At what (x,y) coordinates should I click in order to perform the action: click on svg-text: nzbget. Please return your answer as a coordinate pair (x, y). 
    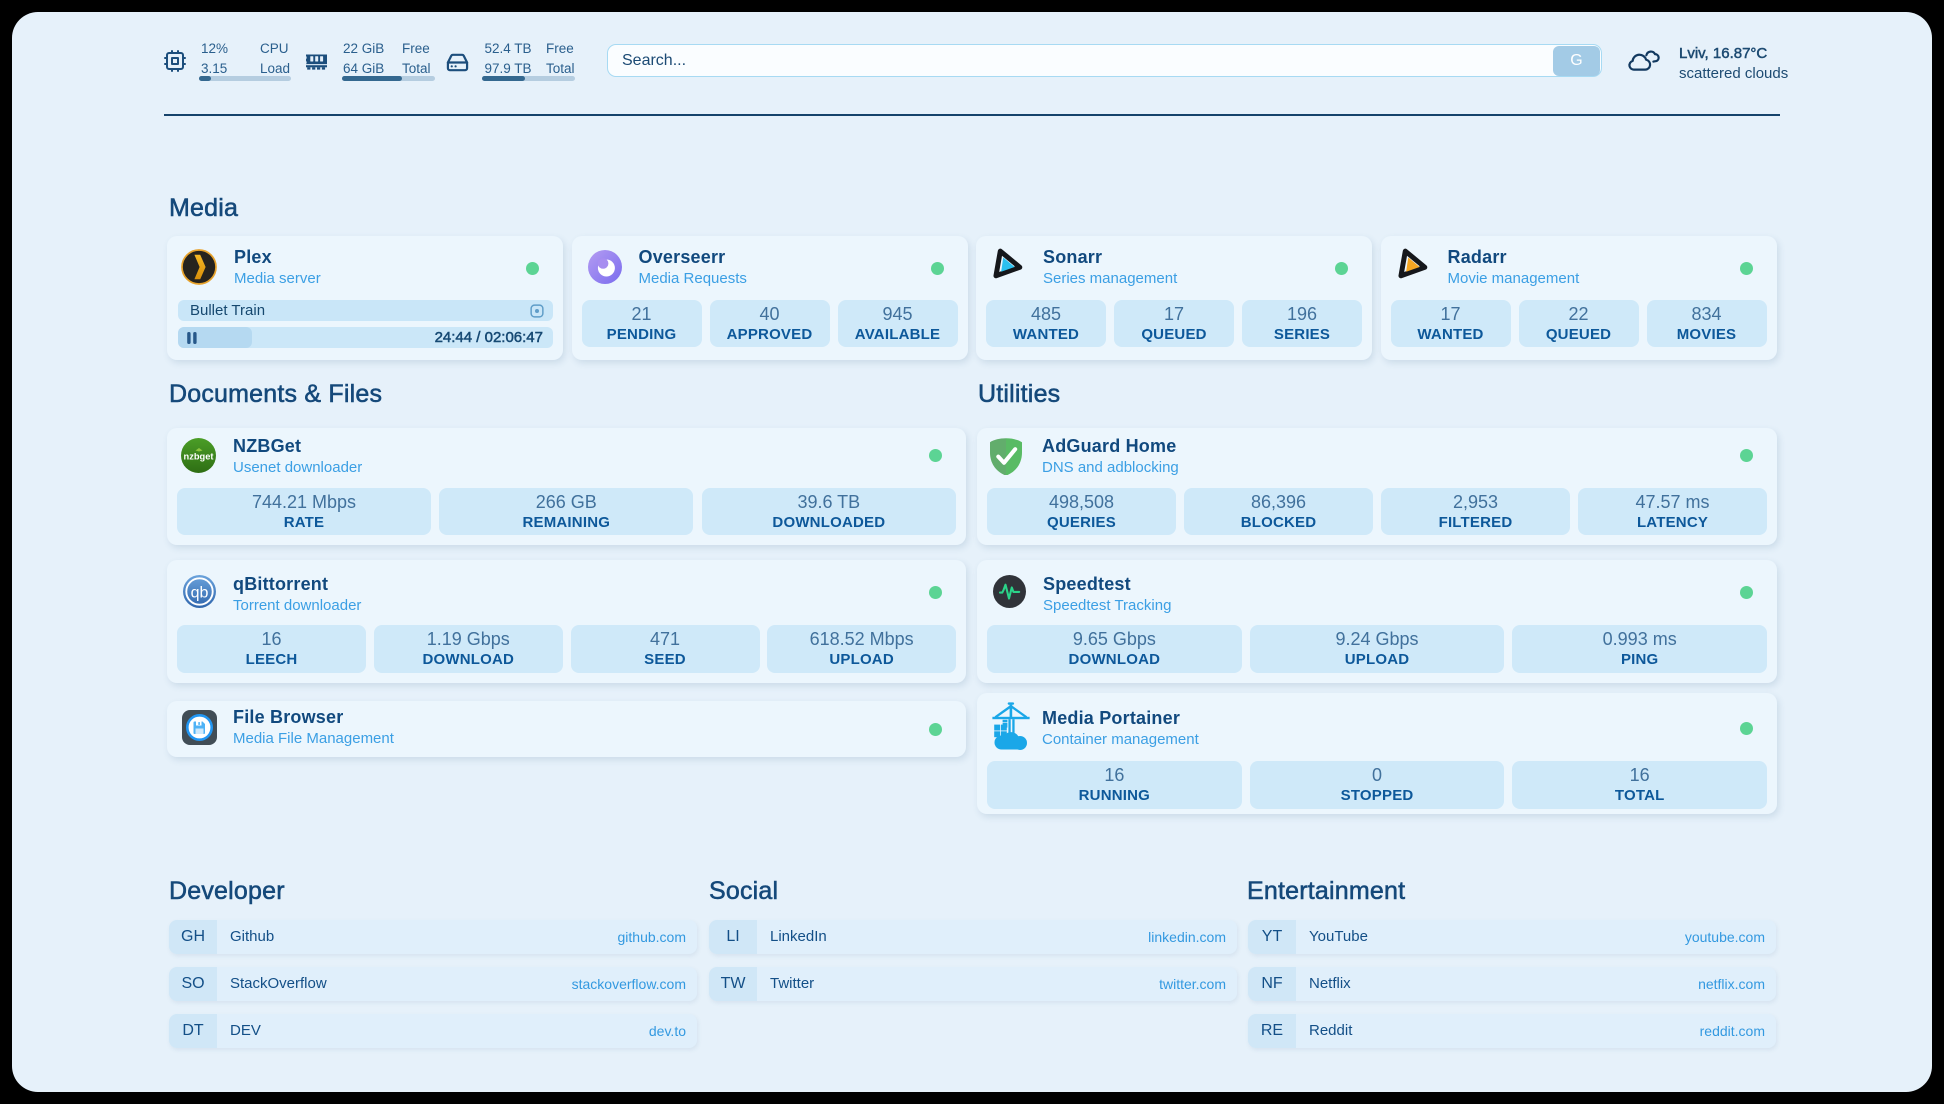
    Looking at the image, I should click on (199, 457).